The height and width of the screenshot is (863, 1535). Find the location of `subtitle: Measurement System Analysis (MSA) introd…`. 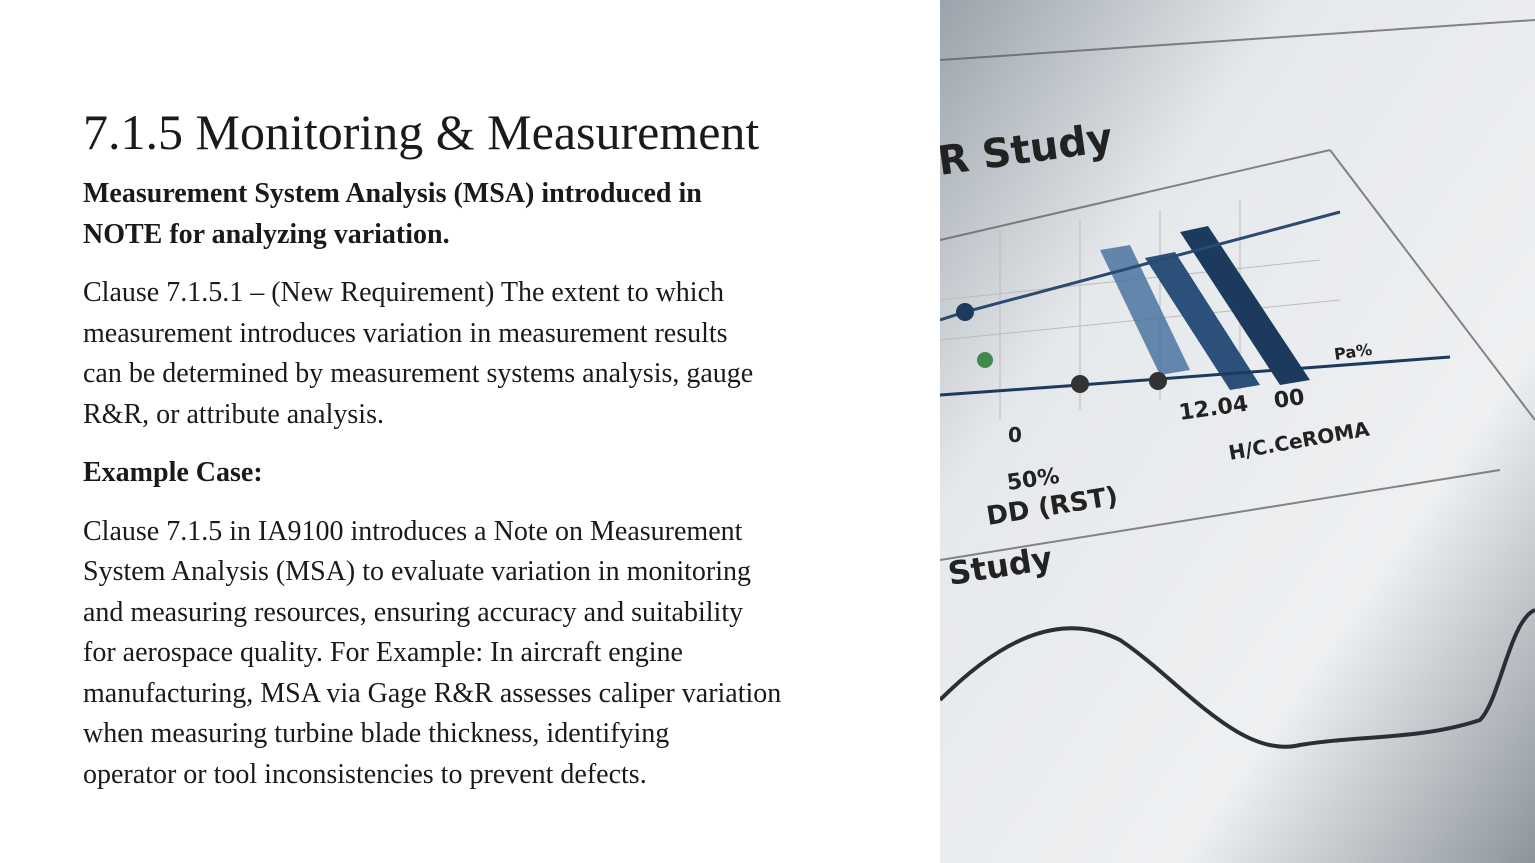

subtitle: Measurement System Analysis (MSA) introd… is located at coordinates (498, 214).